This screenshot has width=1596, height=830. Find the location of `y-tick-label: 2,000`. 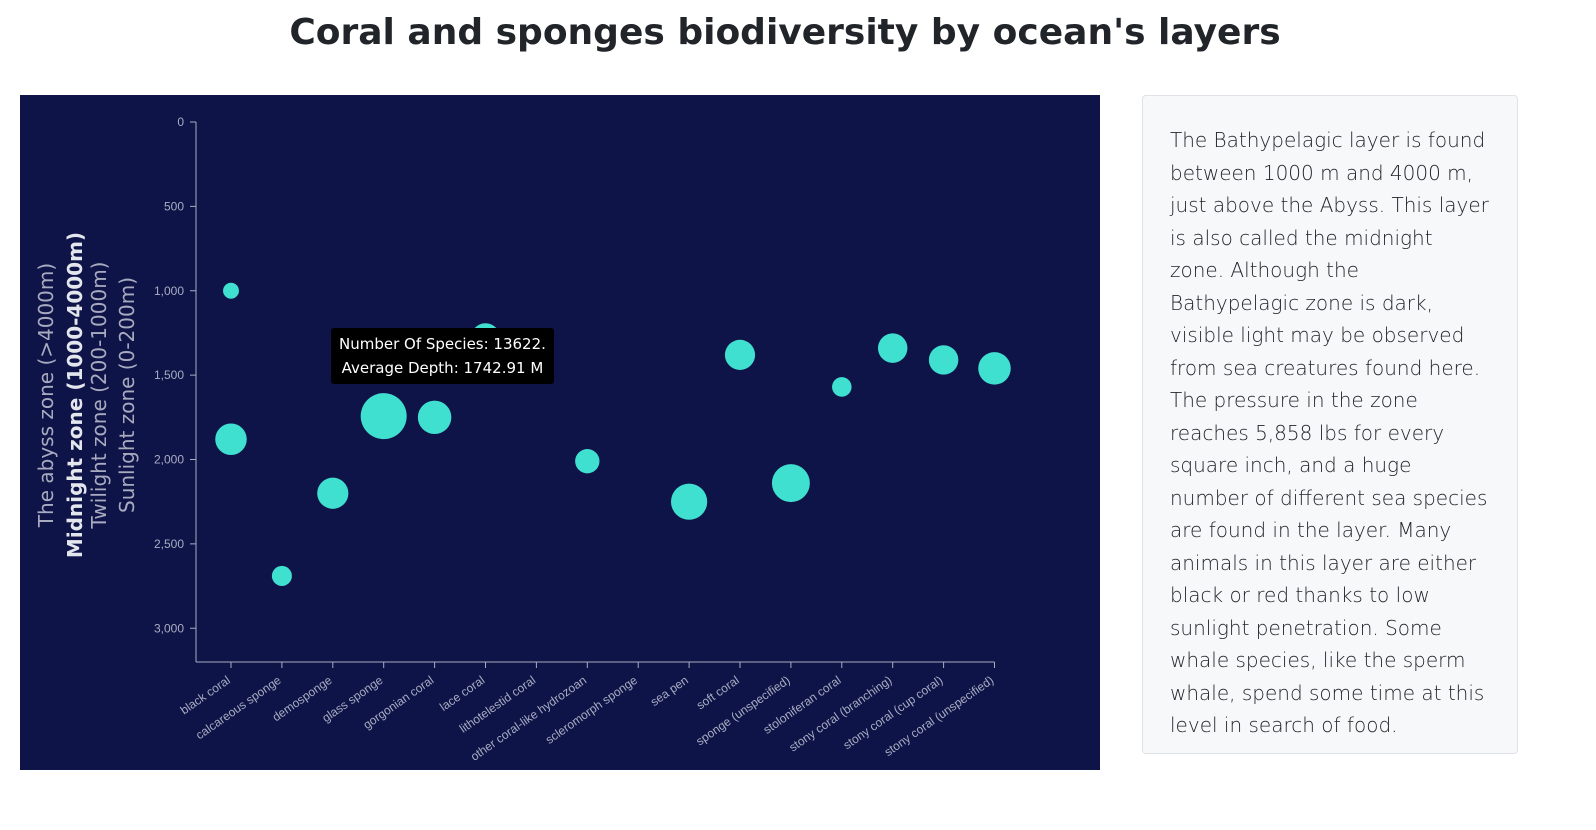

y-tick-label: 2,000 is located at coordinates (169, 460).